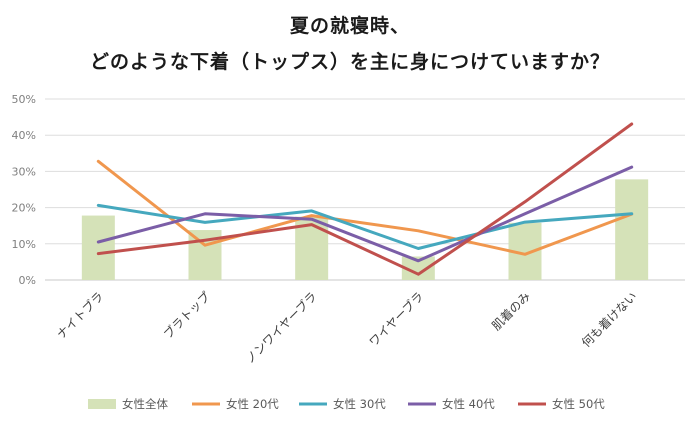  I want to click on chart-title-line-1: 夏の就寝時、, so click(349, 26).